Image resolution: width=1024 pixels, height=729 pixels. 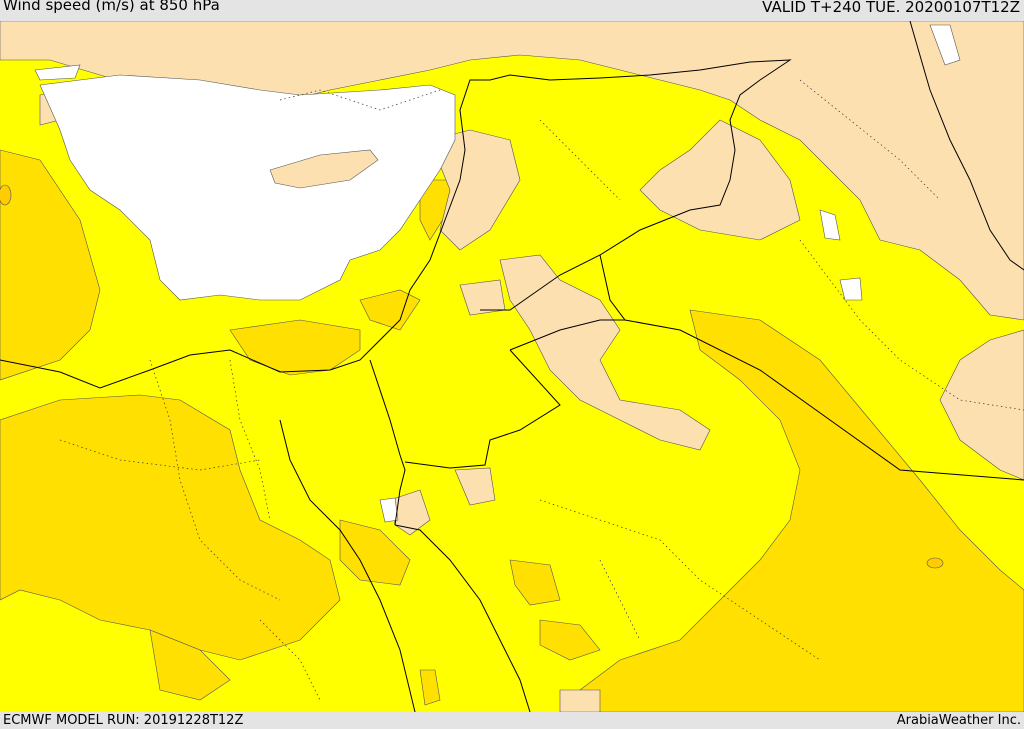 I want to click on map-title: Wind speed (m/s) at 850 hPa, so click(x=111, y=7).